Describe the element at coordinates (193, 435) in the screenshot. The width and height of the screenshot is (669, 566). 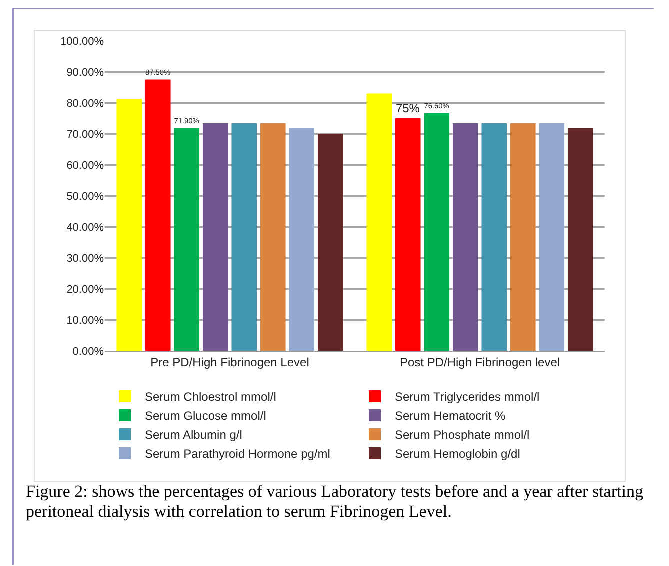
I see `legend-label: Serum Albumin g/l` at that location.